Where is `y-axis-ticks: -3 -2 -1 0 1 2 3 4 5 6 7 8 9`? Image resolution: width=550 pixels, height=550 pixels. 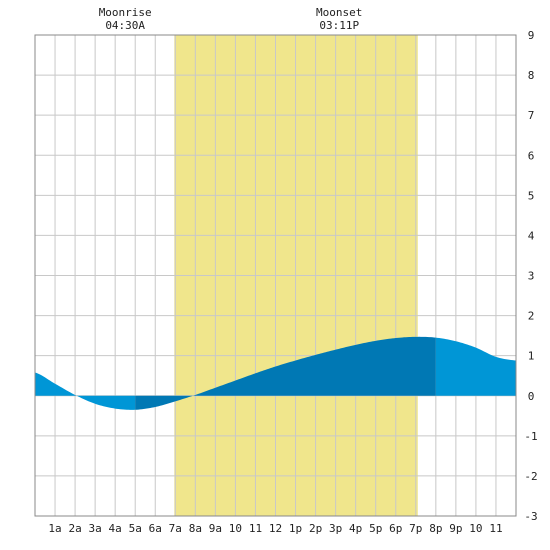 y-axis-ticks: -3 -2 -1 0 1 2 3 4 5 6 7 8 9 is located at coordinates (530, 276).